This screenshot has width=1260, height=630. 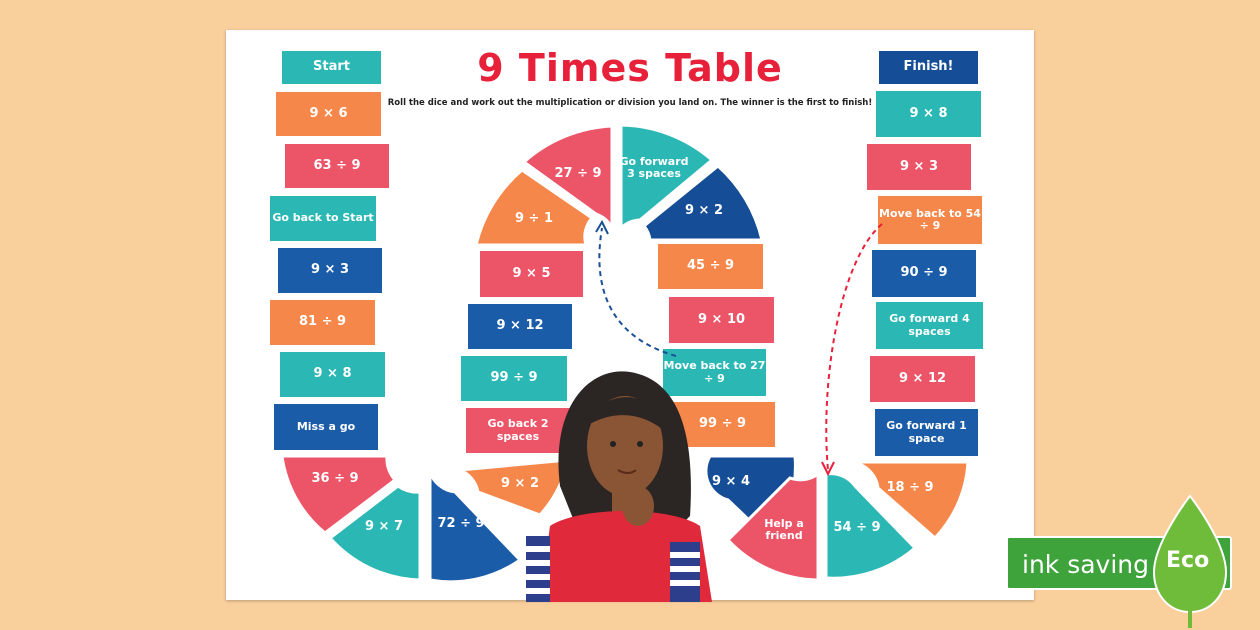 I want to click on eco-word: Eco, so click(x=1188, y=560).